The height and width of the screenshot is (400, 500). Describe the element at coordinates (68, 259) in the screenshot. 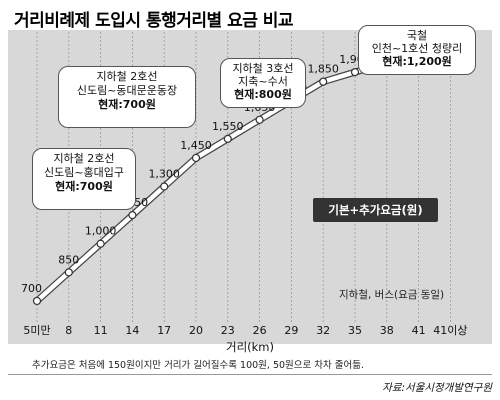

I see `value-label: 850` at that location.